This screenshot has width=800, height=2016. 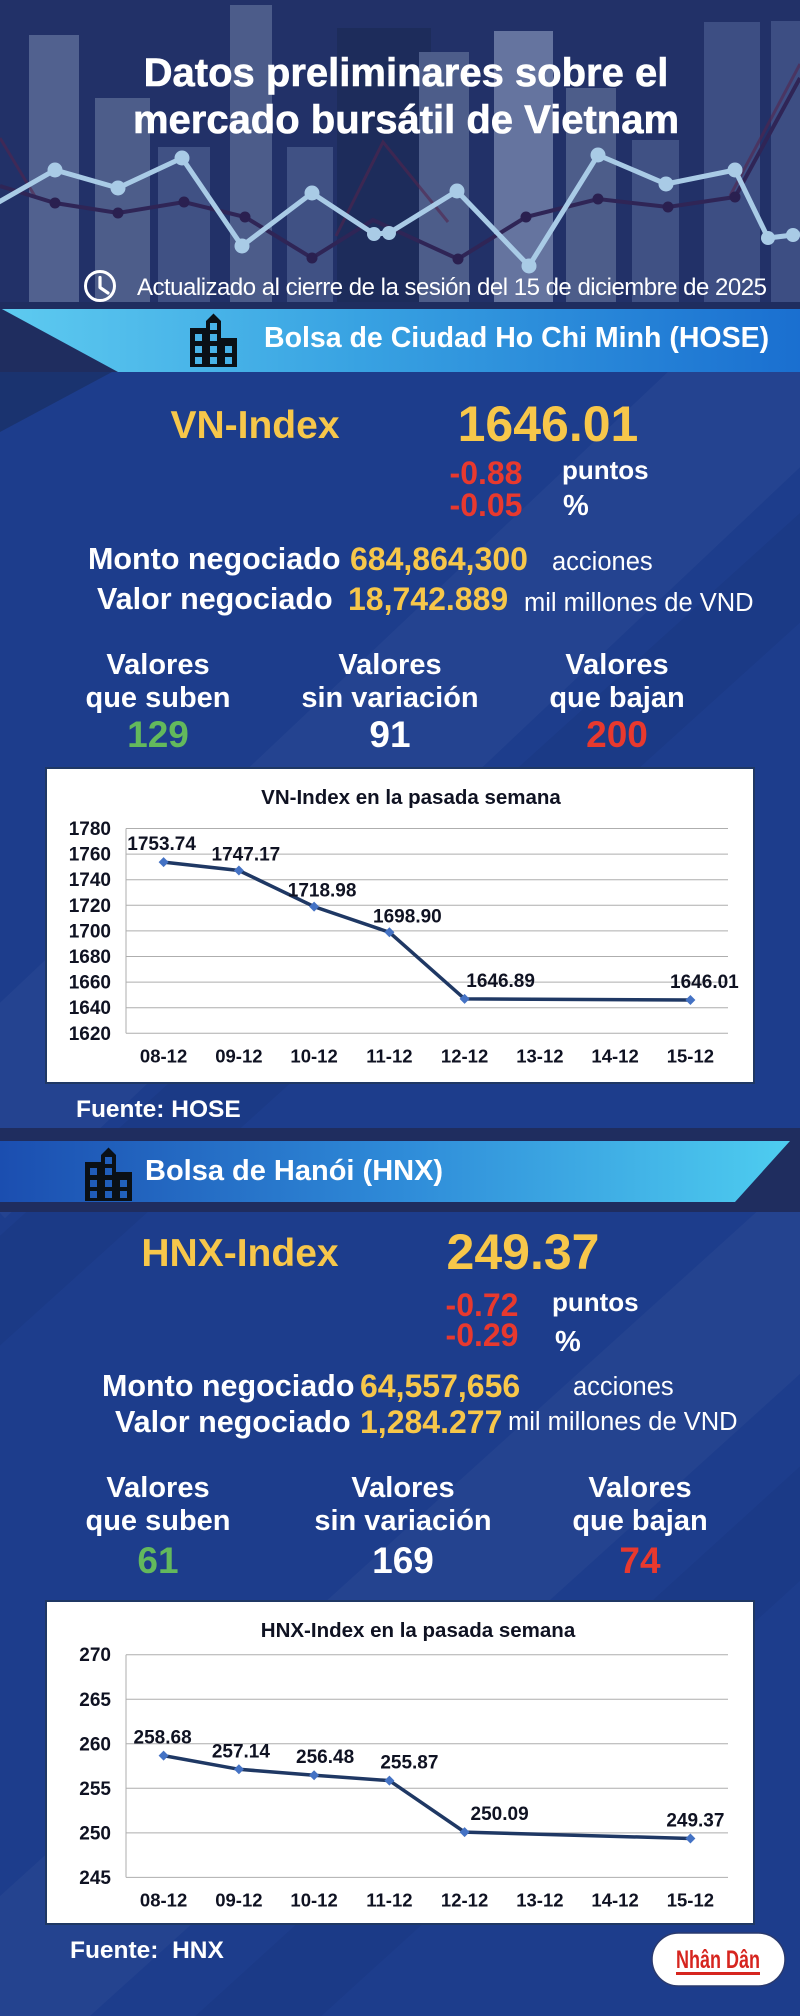 What do you see at coordinates (95, 1655) in the screenshot?
I see `svg-text: 270` at bounding box center [95, 1655].